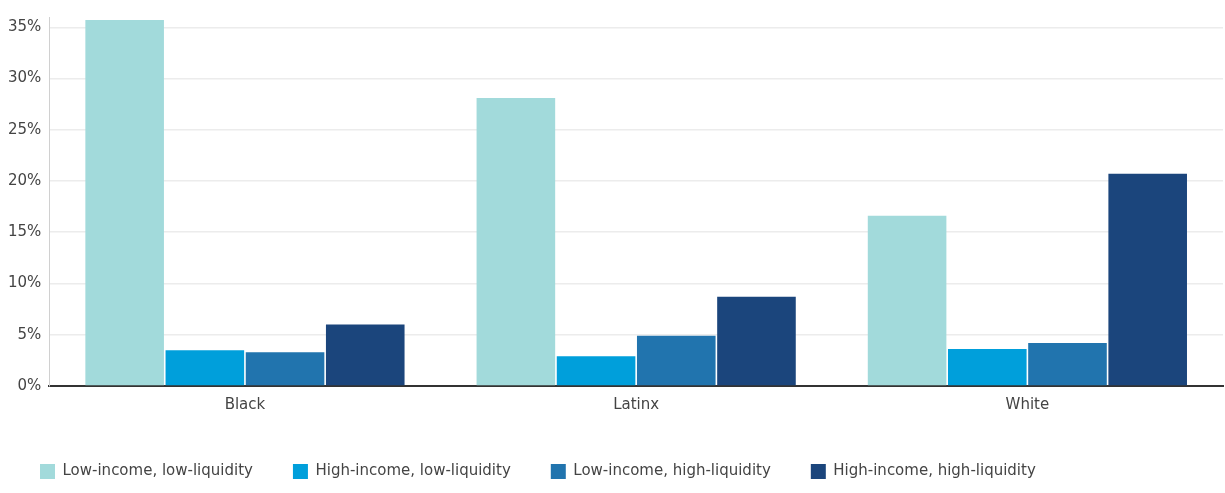 The height and width of the screenshot is (493, 1225). I want to click on x-tick-label: Latinx, so click(636, 403).